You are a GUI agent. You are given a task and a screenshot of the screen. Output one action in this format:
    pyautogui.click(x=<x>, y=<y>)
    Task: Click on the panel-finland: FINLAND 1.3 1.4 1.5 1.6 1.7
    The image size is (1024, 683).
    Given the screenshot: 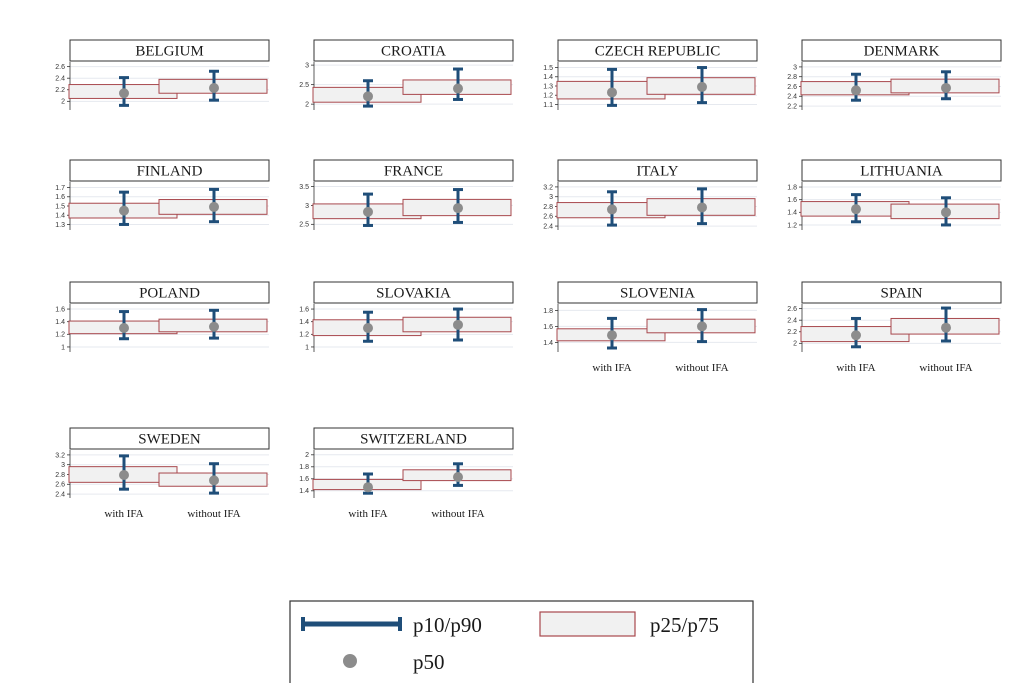 What is the action you would take?
    pyautogui.click(x=162, y=194)
    